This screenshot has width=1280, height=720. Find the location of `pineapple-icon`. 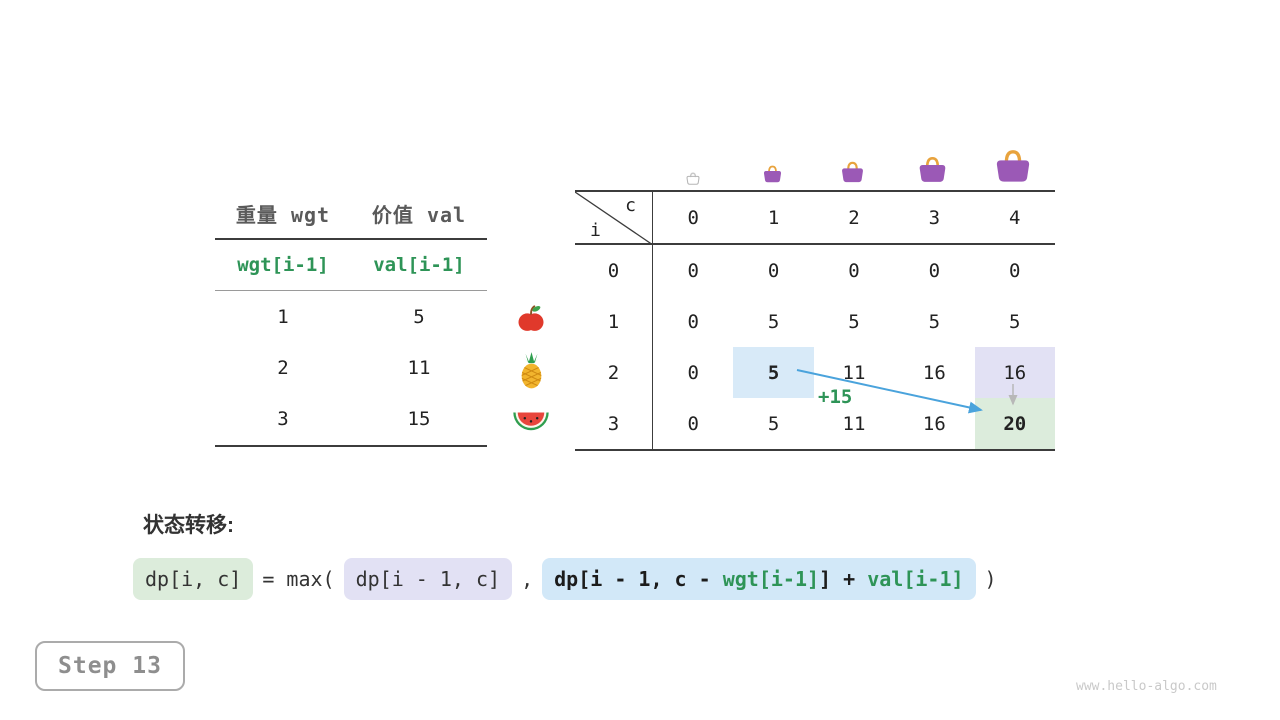

pineapple-icon is located at coordinates (531, 372).